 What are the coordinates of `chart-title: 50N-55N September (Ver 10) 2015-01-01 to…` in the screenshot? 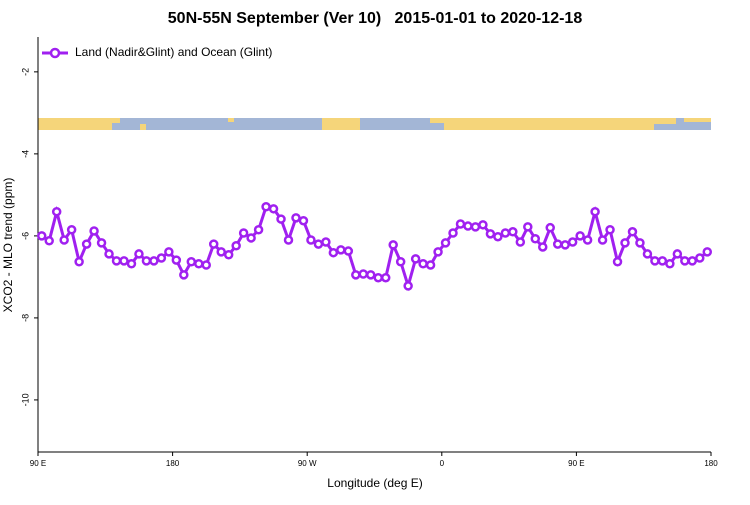 It's located at (375, 18).